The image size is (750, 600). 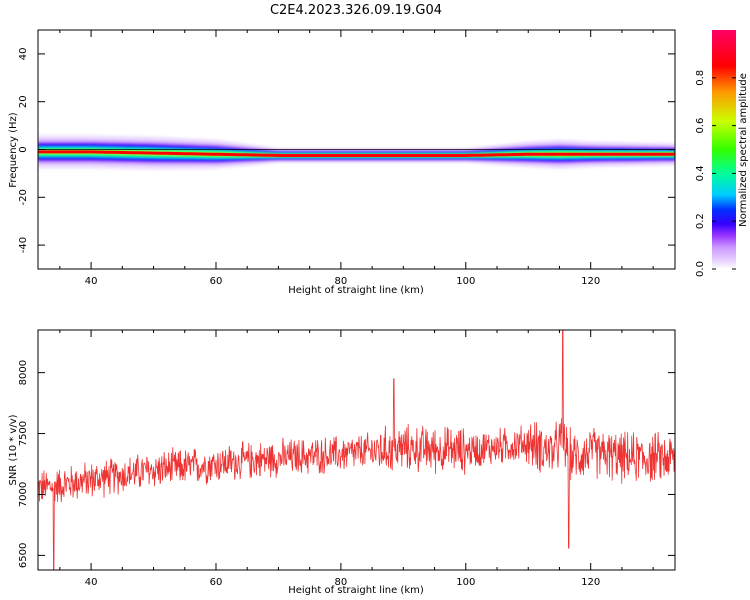 I want to click on snr-ytick-label: 7500, so click(x=23, y=433).